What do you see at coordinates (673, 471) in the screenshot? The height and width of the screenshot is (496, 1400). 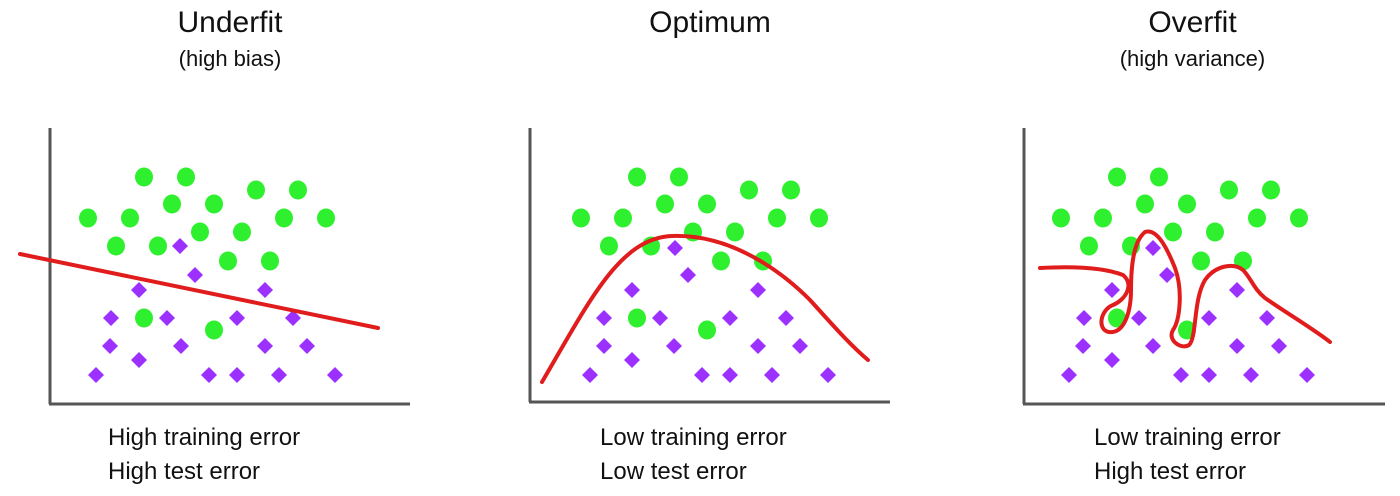 I see `test-error-label: Low test error` at bounding box center [673, 471].